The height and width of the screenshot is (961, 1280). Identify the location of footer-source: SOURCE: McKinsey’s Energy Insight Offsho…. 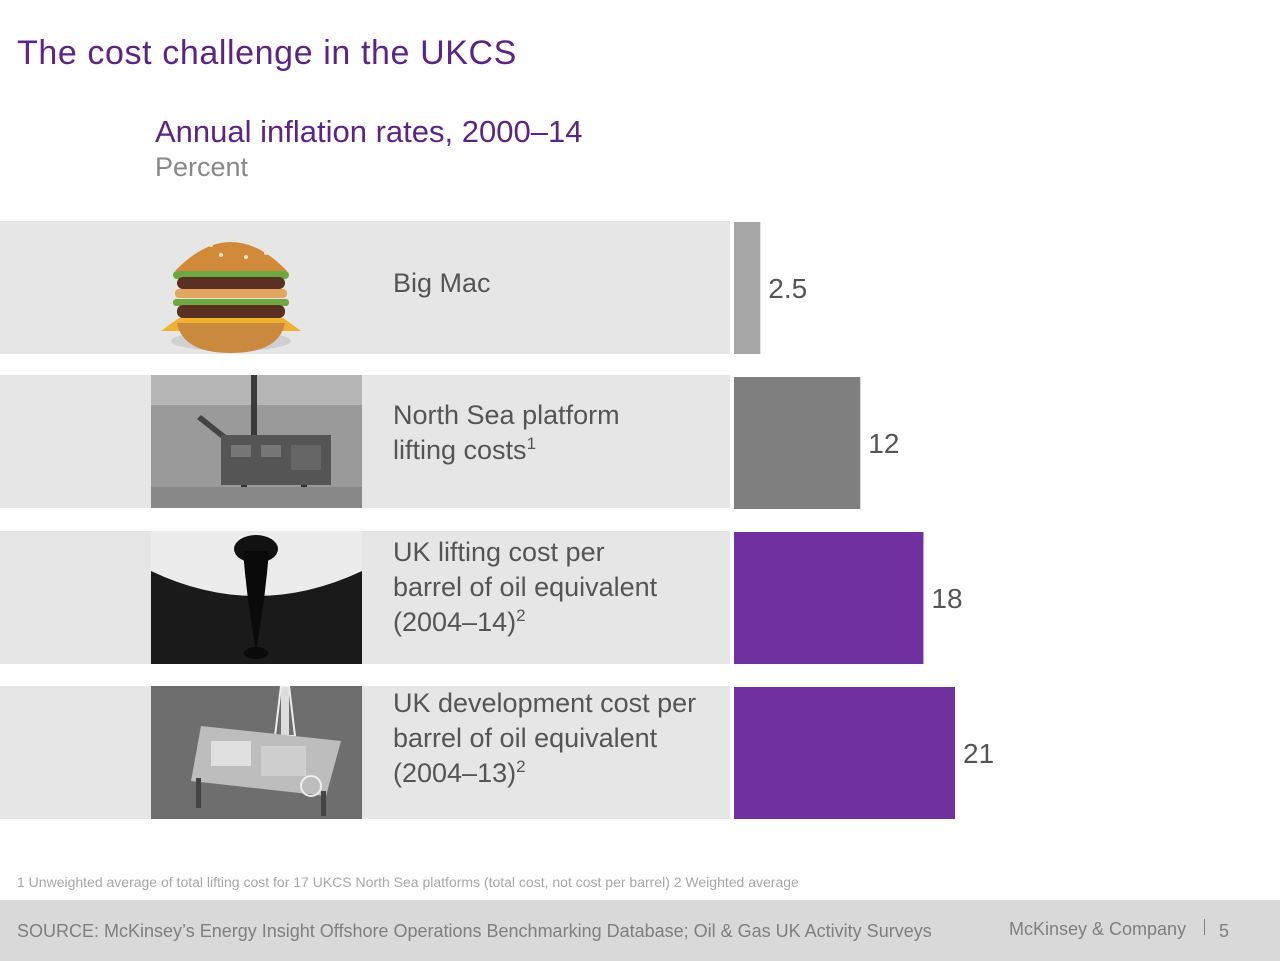
(474, 931).